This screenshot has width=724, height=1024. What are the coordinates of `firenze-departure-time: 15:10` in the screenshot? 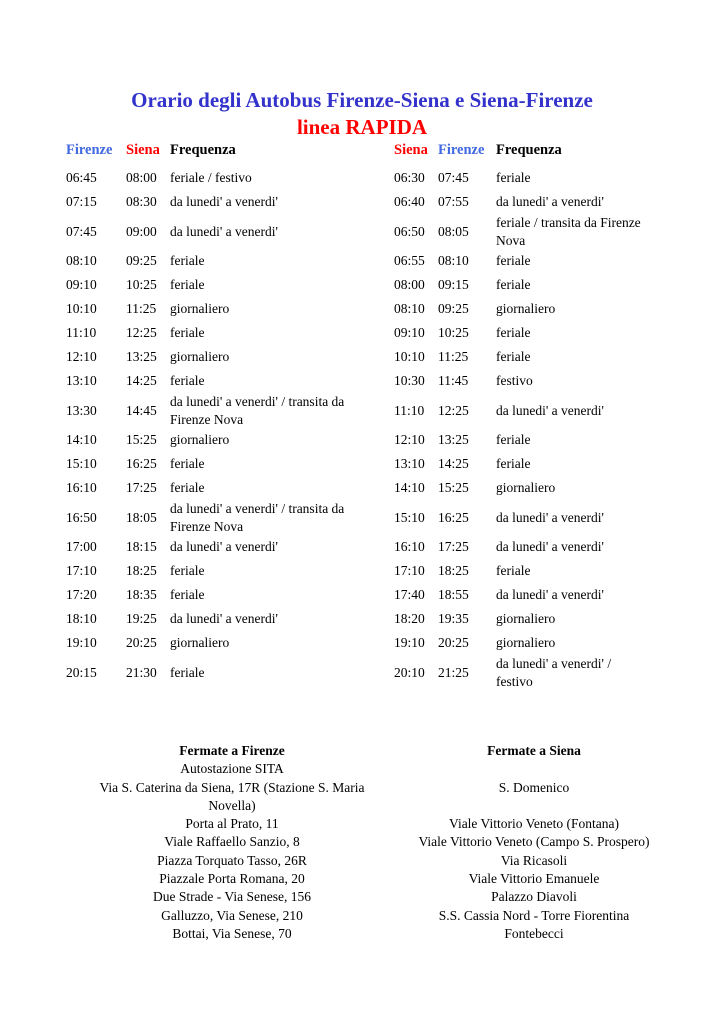 It's located at (81, 464).